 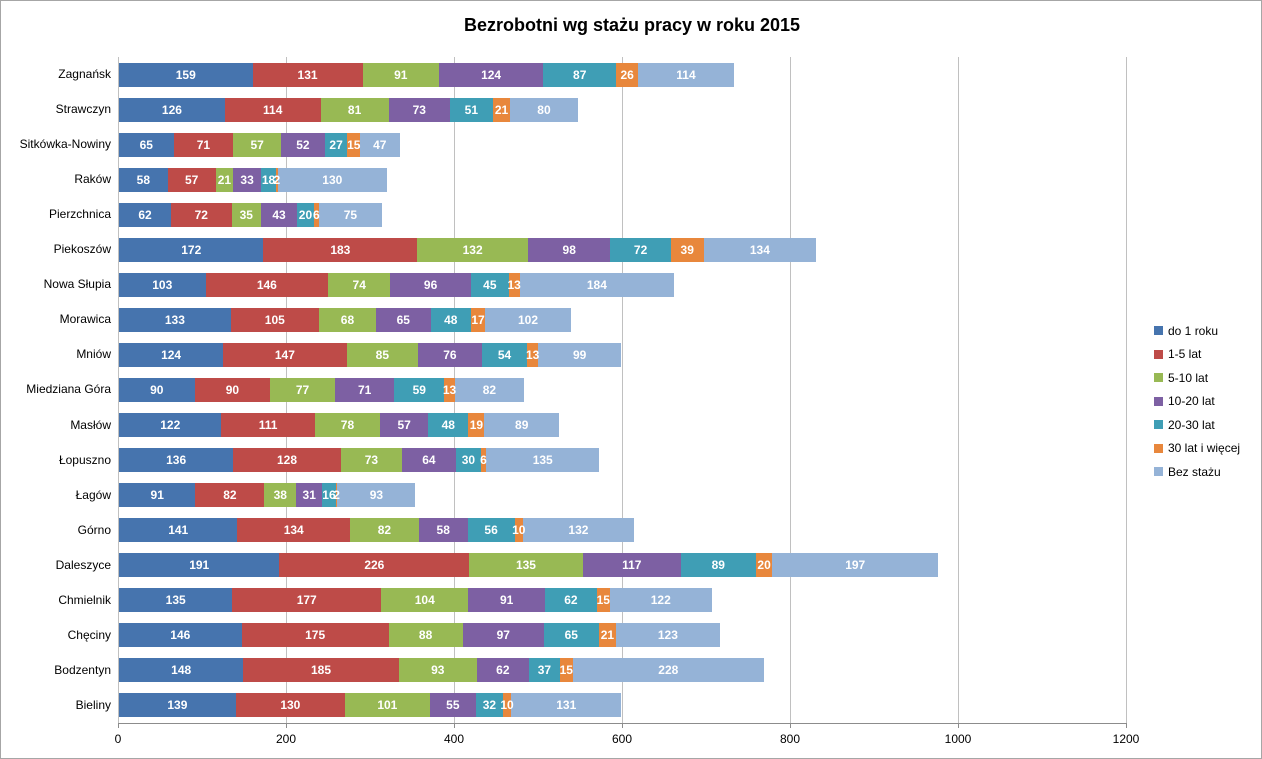 What do you see at coordinates (364, 390) in the screenshot?
I see `bar-value-label: 71` at bounding box center [364, 390].